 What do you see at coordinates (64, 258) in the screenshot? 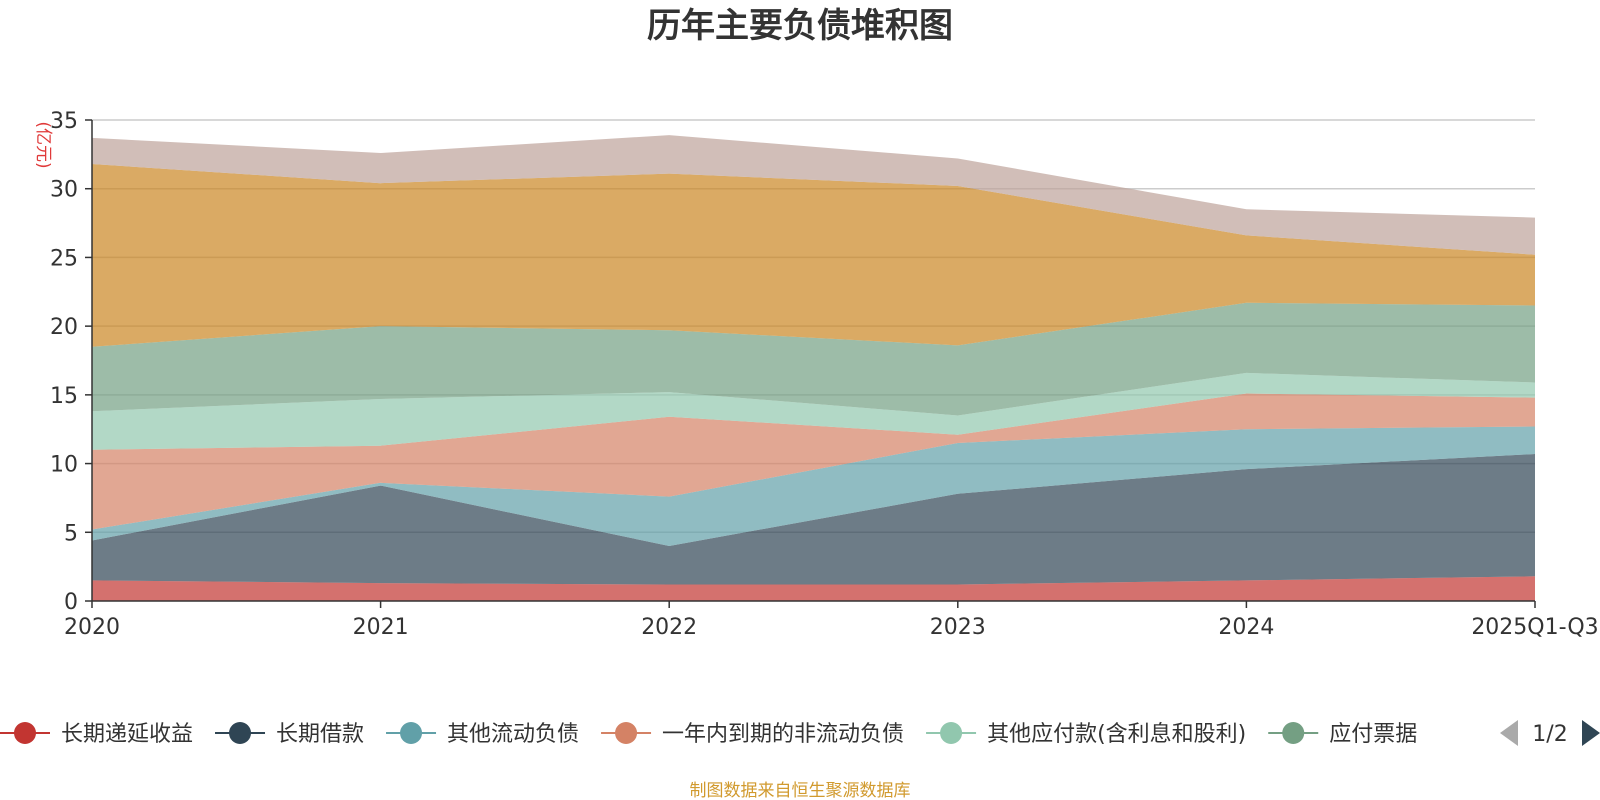
I see `y-tick-label: 25` at bounding box center [64, 258].